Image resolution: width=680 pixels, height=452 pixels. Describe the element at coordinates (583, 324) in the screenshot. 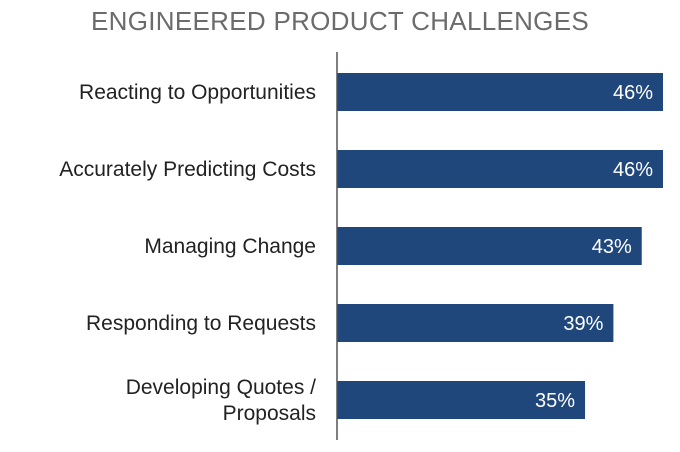

I see `value-label-4: 39%` at that location.